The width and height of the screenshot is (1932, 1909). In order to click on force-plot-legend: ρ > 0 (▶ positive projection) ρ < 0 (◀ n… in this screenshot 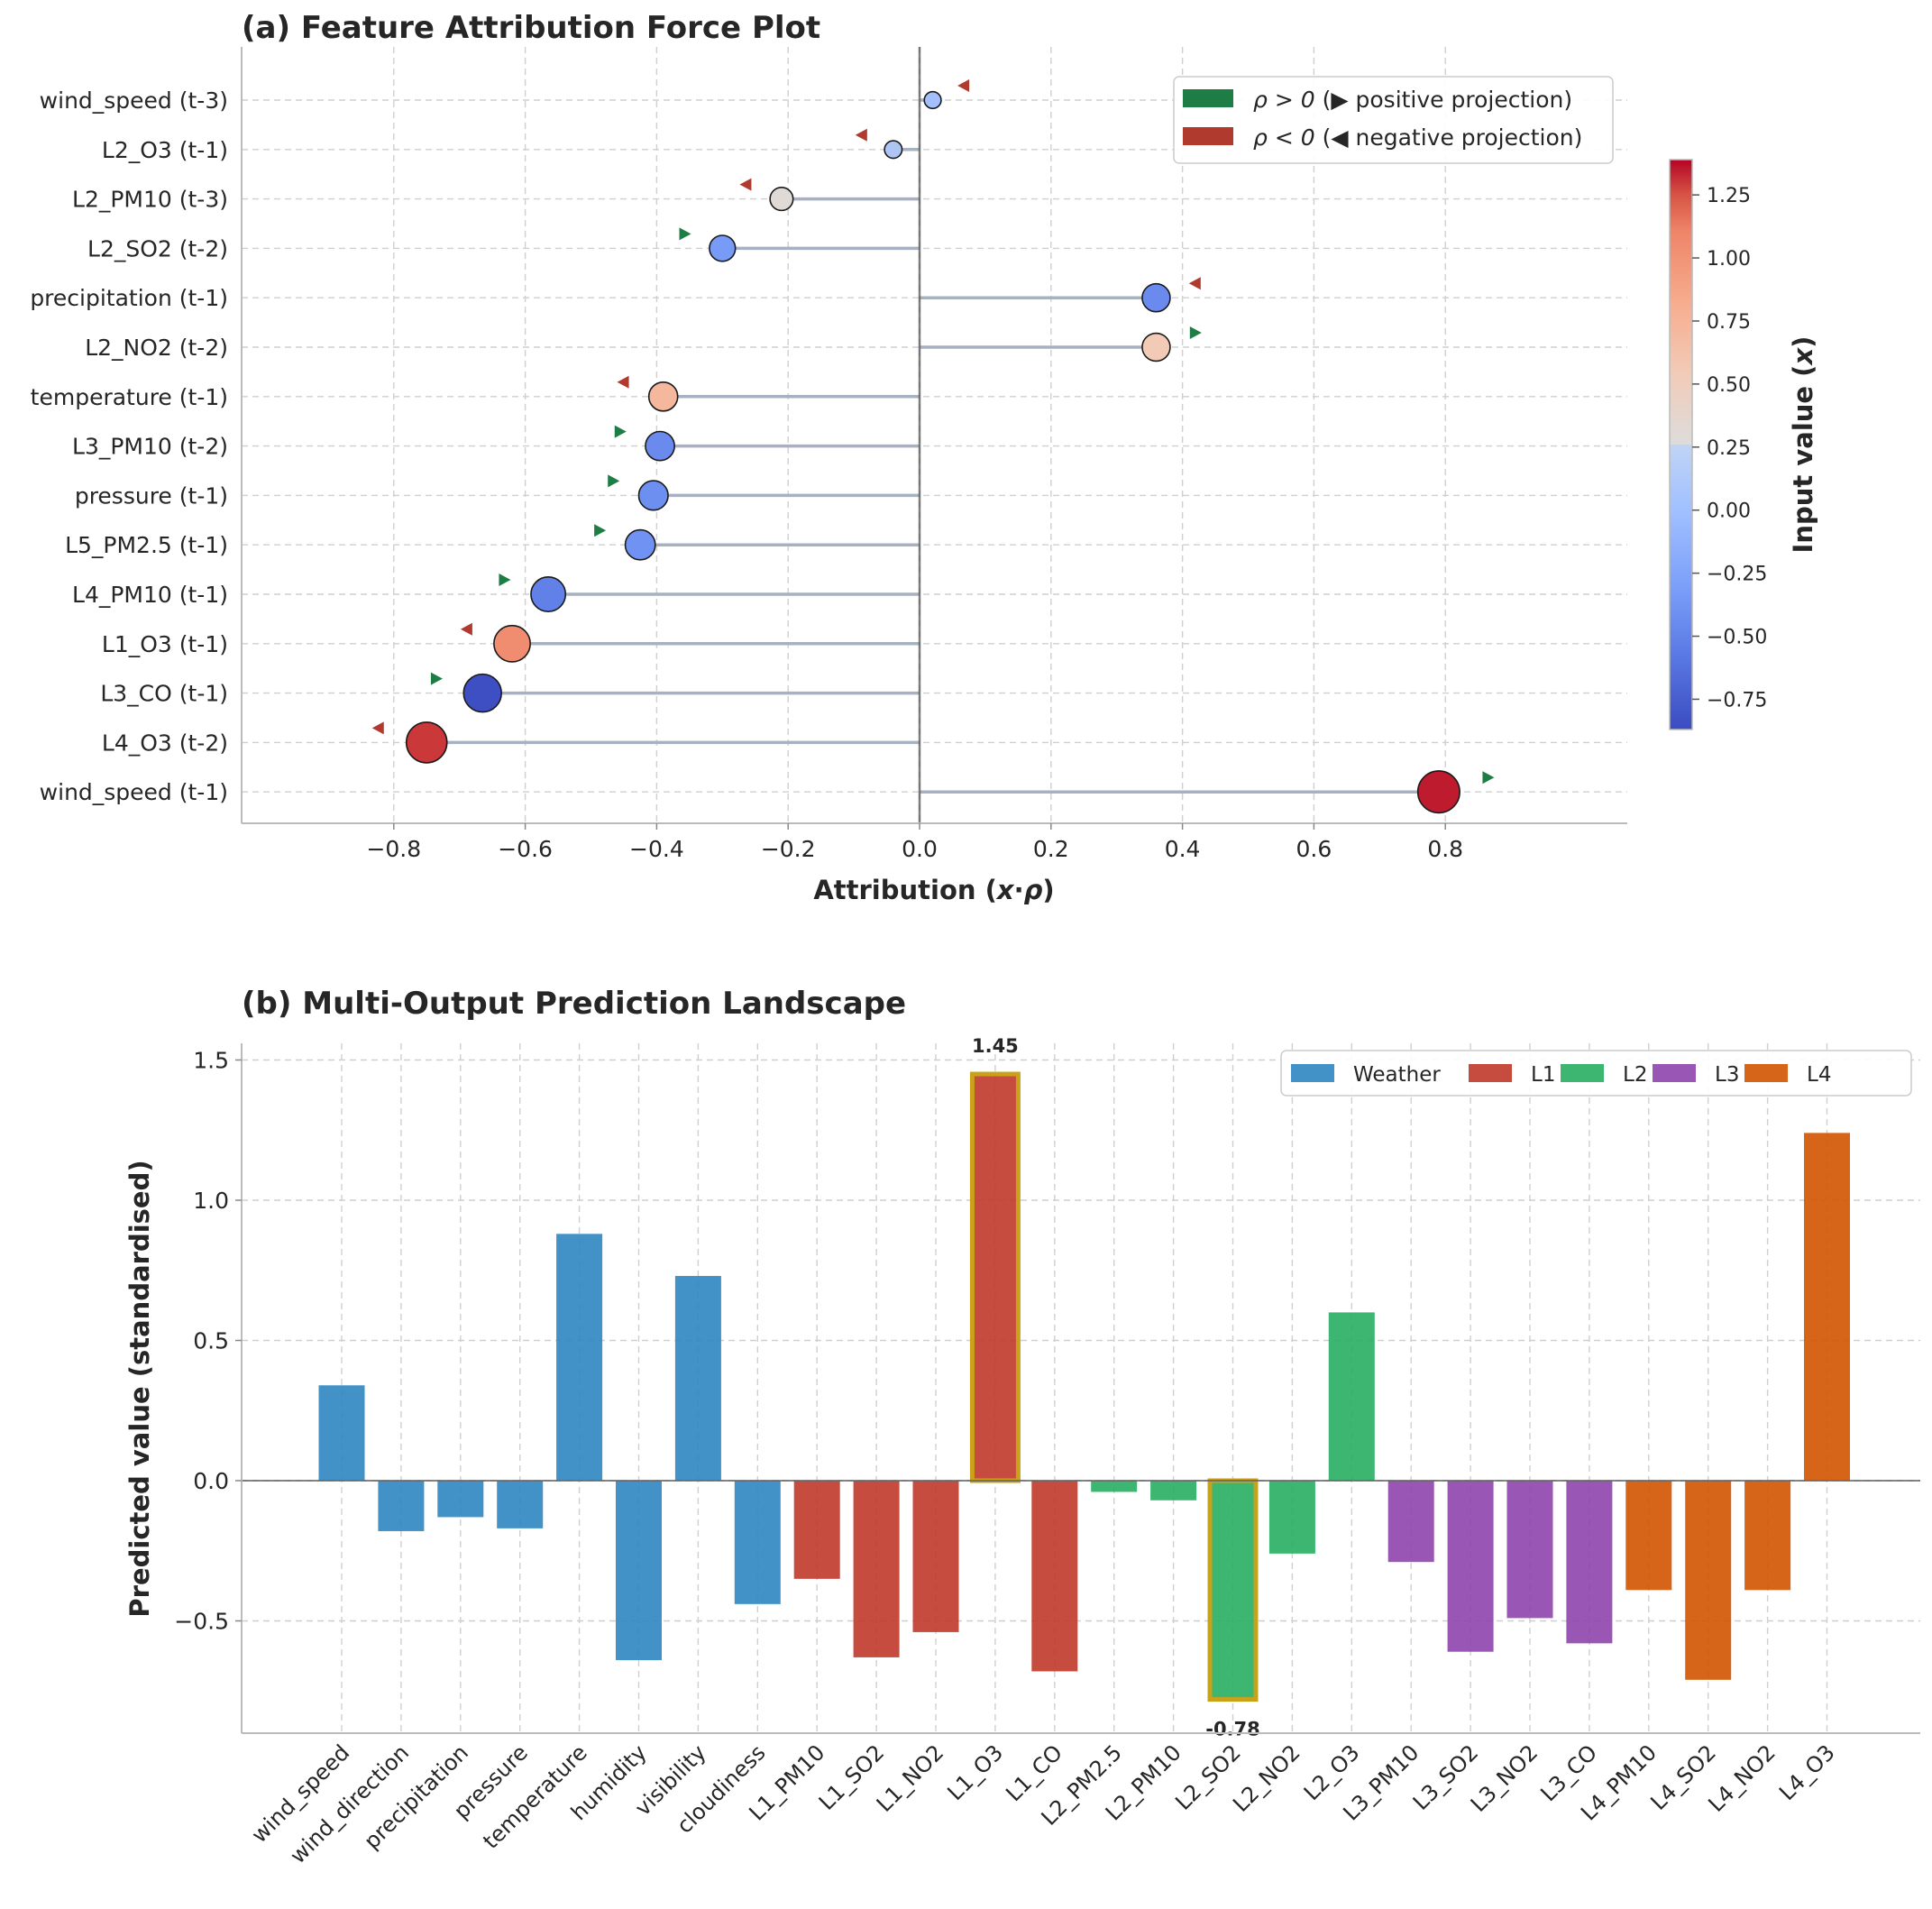, I will do `click(1394, 120)`.